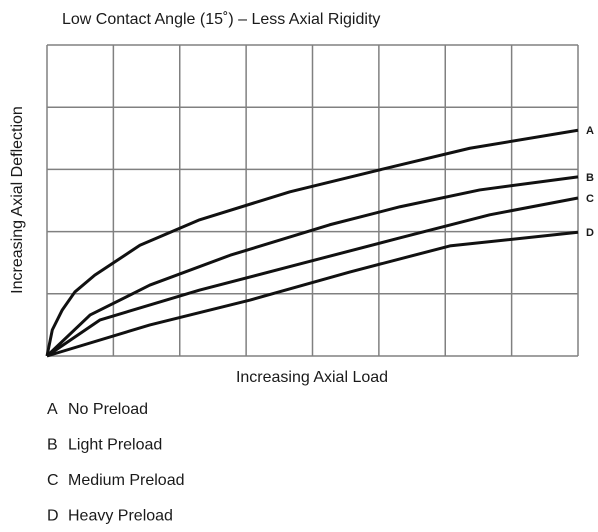  I want to click on legend-label: Medium Preload, so click(126, 480).